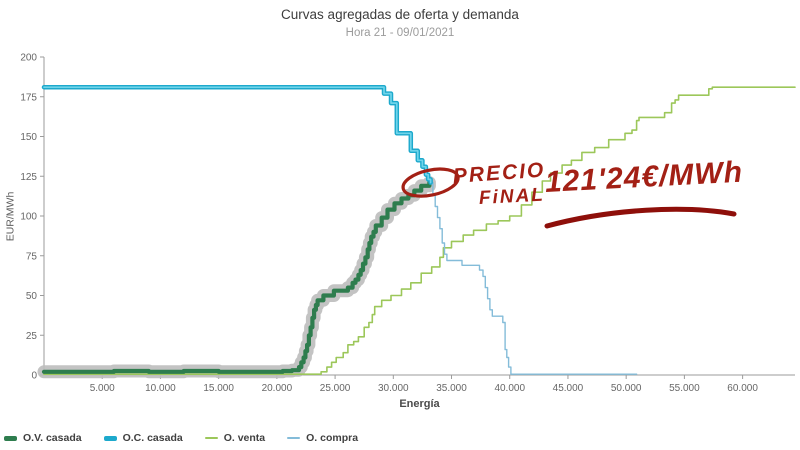 The image size is (800, 450). What do you see at coordinates (32, 296) in the screenshot?
I see `y-tick-label: 50` at bounding box center [32, 296].